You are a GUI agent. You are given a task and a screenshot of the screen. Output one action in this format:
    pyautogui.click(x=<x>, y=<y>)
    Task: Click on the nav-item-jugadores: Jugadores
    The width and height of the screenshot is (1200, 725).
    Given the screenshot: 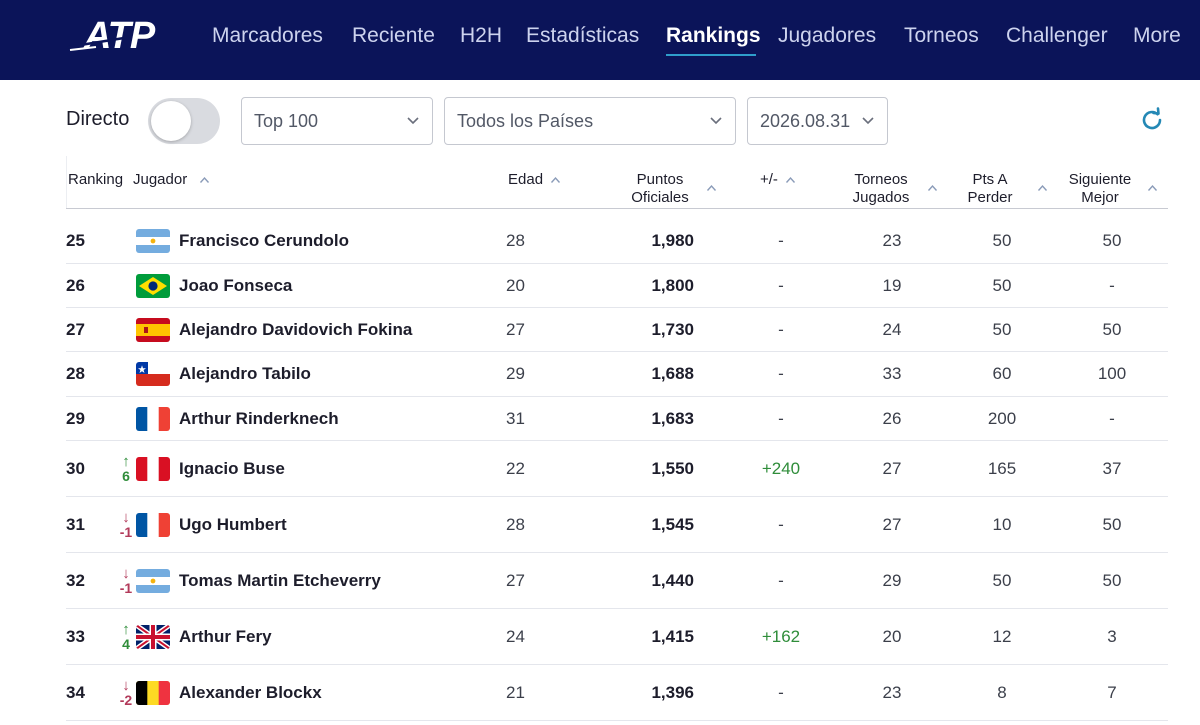 What is the action you would take?
    pyautogui.click(x=827, y=35)
    